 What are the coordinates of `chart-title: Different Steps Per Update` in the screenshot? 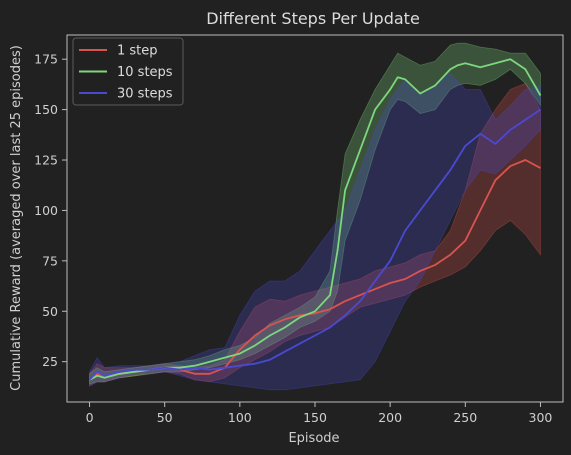 It's located at (313, 18).